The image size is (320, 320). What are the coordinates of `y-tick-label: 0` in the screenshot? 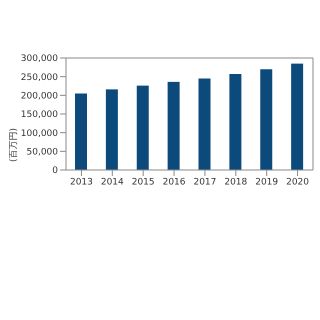 It's located at (55, 171).